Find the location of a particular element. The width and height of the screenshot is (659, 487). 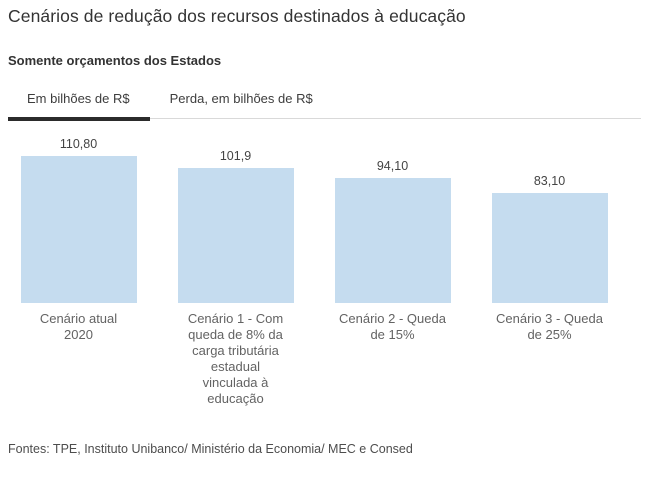

tab-em-bilhoes: Em bilhões de R$ is located at coordinates (79, 102).